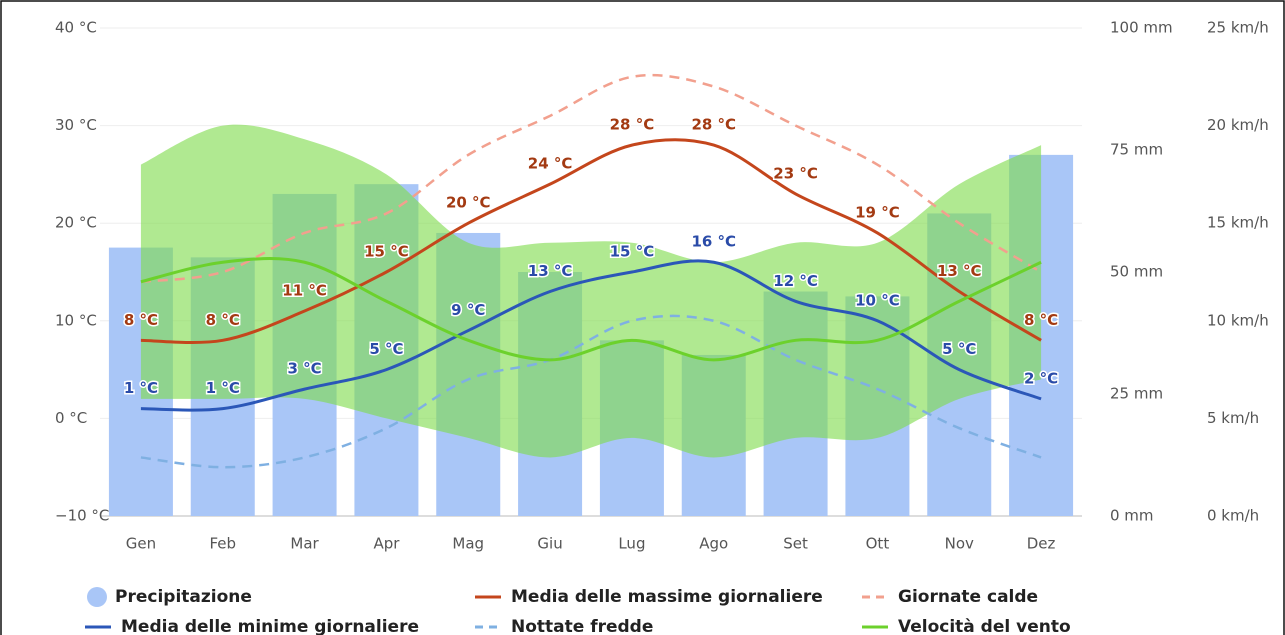  I want to click on y-tick-label: 30 °C, so click(76, 125).